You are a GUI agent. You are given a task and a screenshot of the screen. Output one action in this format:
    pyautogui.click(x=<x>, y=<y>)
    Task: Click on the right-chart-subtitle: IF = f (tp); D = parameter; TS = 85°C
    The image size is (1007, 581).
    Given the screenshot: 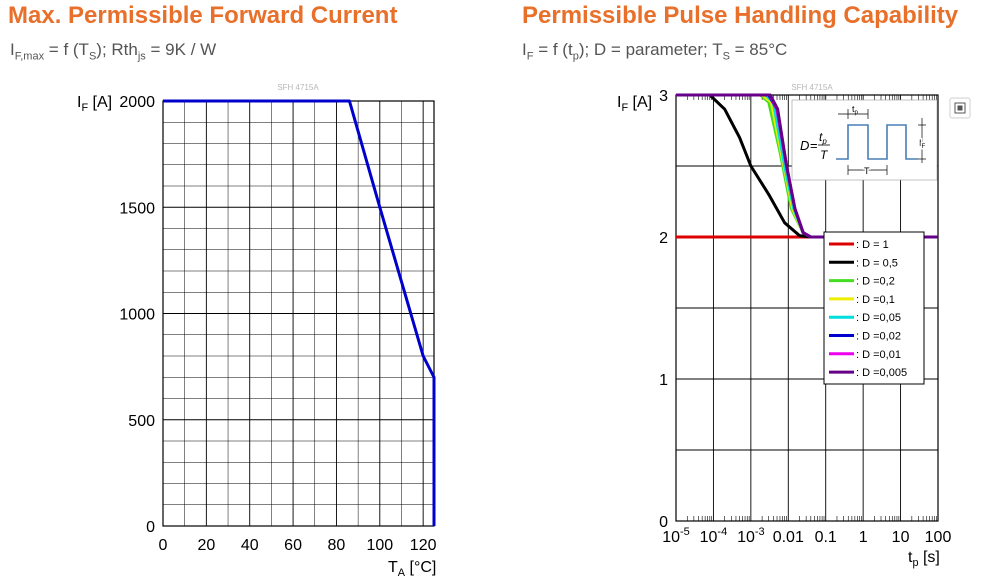 What is the action you would take?
    pyautogui.click(x=655, y=51)
    